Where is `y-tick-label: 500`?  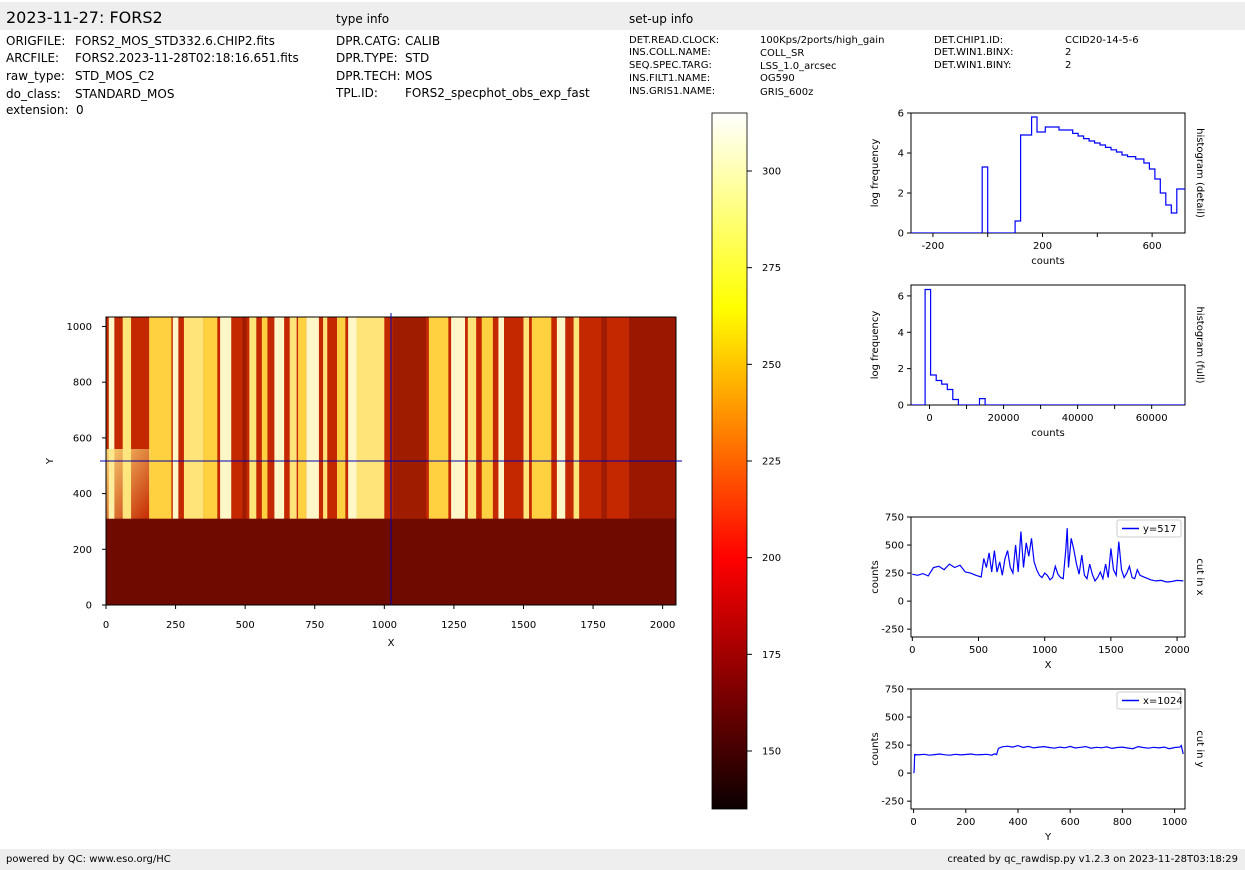
y-tick-label: 500 is located at coordinates (894, 718).